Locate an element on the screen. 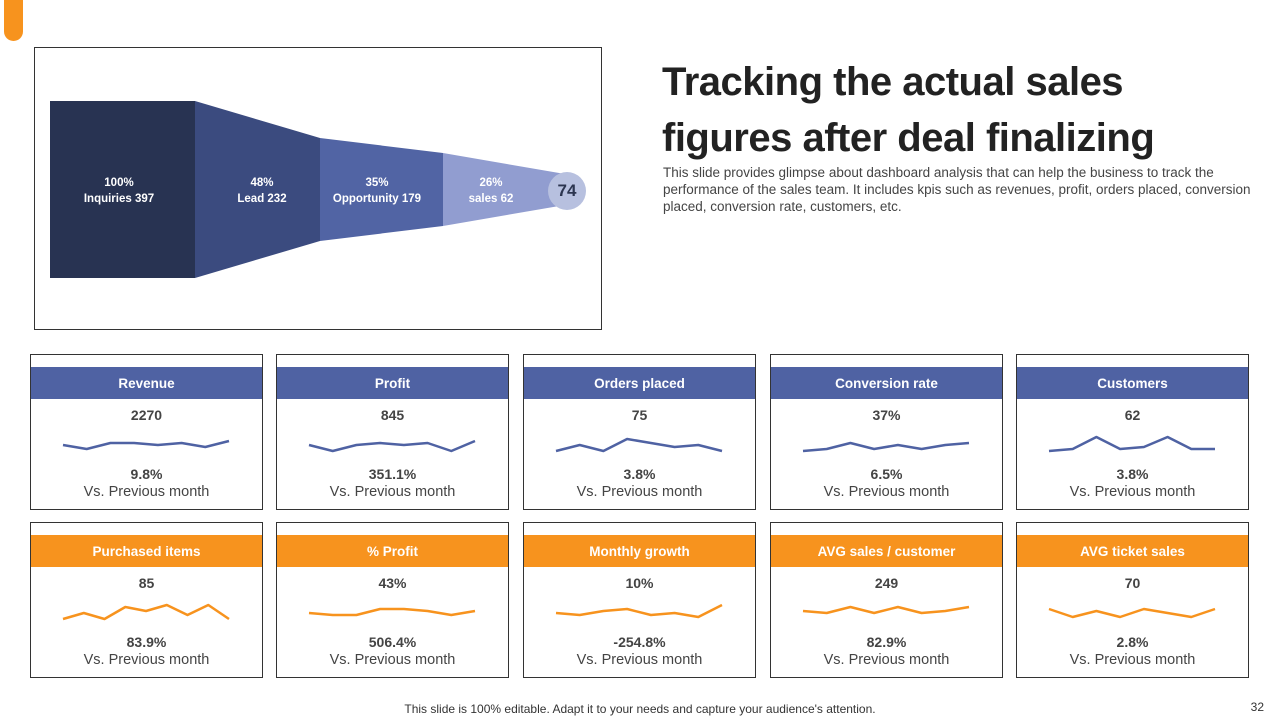  kpi-value: 70 is located at coordinates (1132, 583).